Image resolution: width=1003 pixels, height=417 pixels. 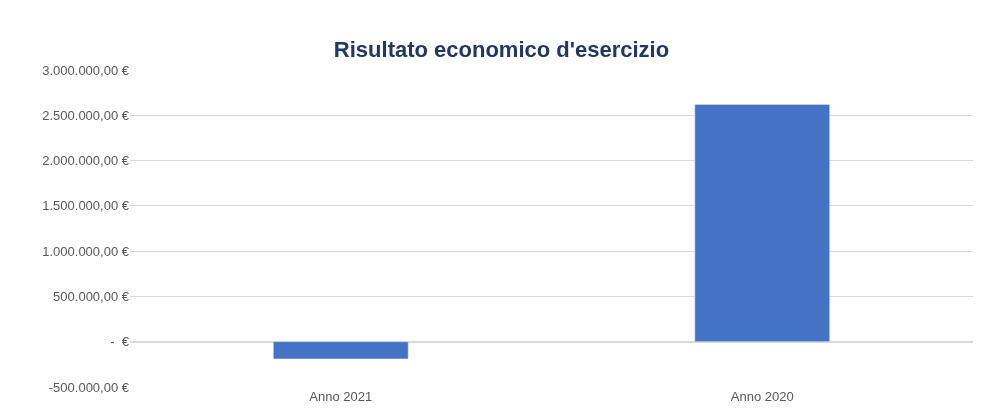 What do you see at coordinates (86, 251) in the screenshot?
I see `y-tick-label: 1.000.000,00 €` at bounding box center [86, 251].